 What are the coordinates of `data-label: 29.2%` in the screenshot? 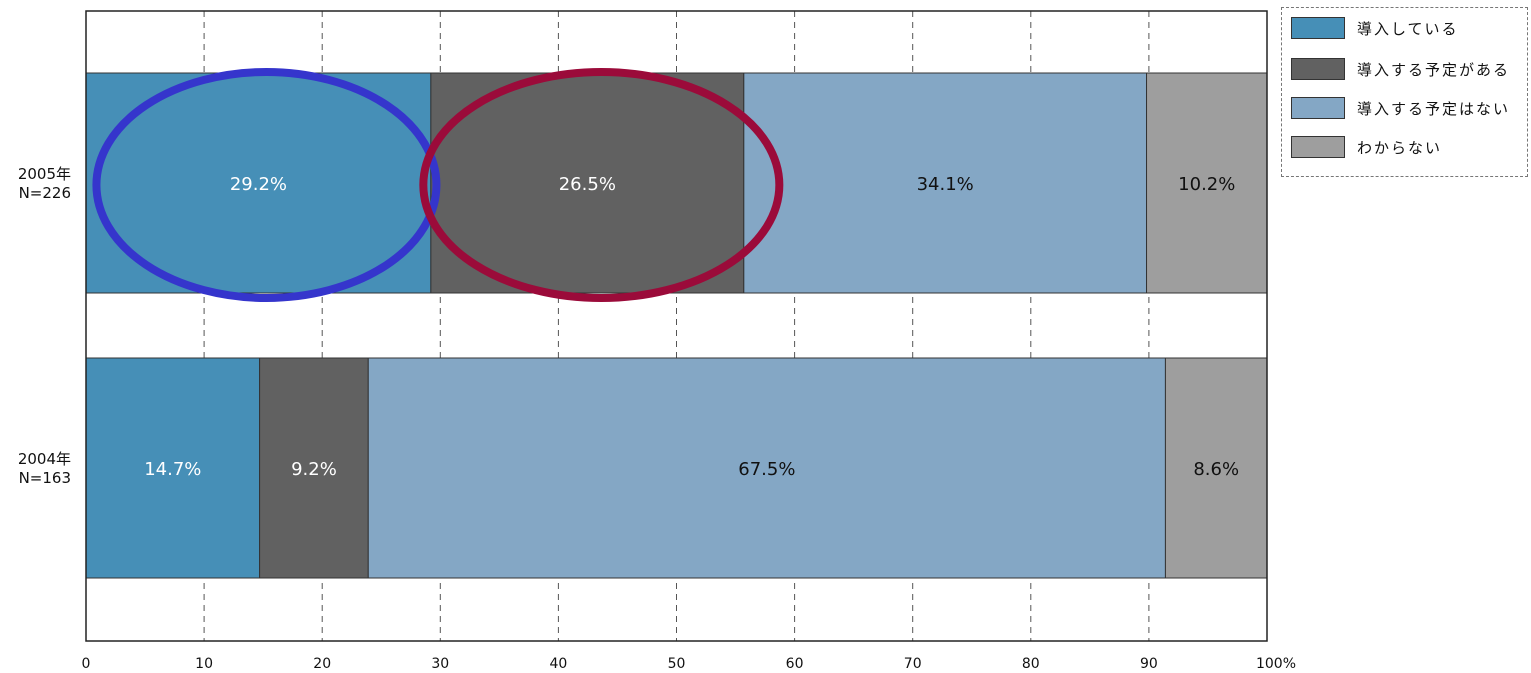 It's located at (258, 184).